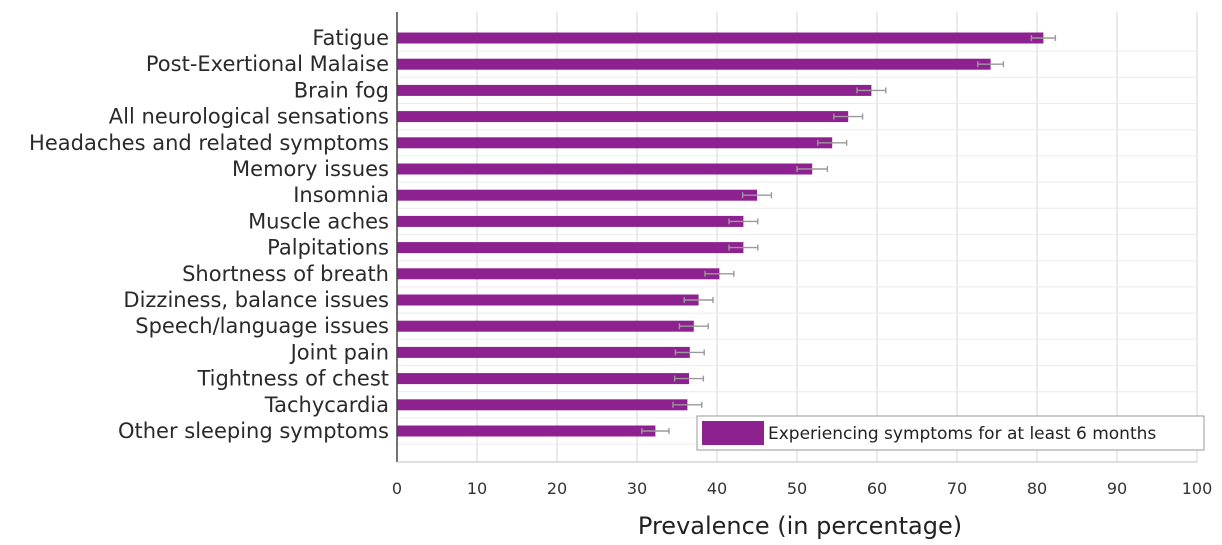 Image resolution: width=1222 pixels, height=545 pixels. Describe the element at coordinates (1117, 488) in the screenshot. I see `x-tick-label: 90` at that location.